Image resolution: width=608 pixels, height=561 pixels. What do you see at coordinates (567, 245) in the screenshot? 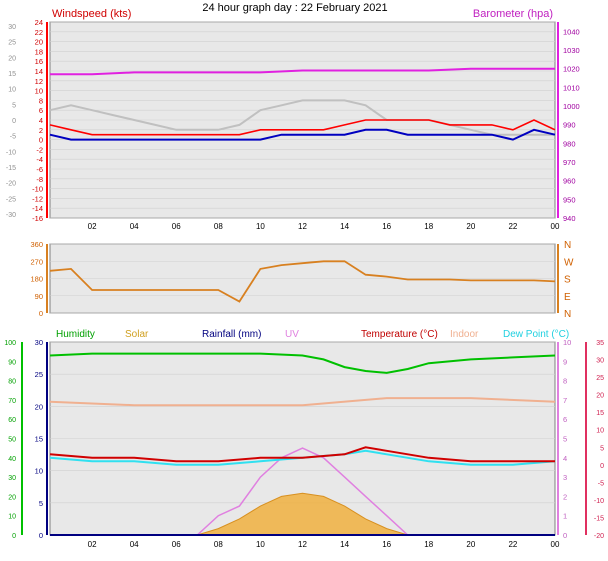
I see `compass-label: N` at bounding box center [567, 245].